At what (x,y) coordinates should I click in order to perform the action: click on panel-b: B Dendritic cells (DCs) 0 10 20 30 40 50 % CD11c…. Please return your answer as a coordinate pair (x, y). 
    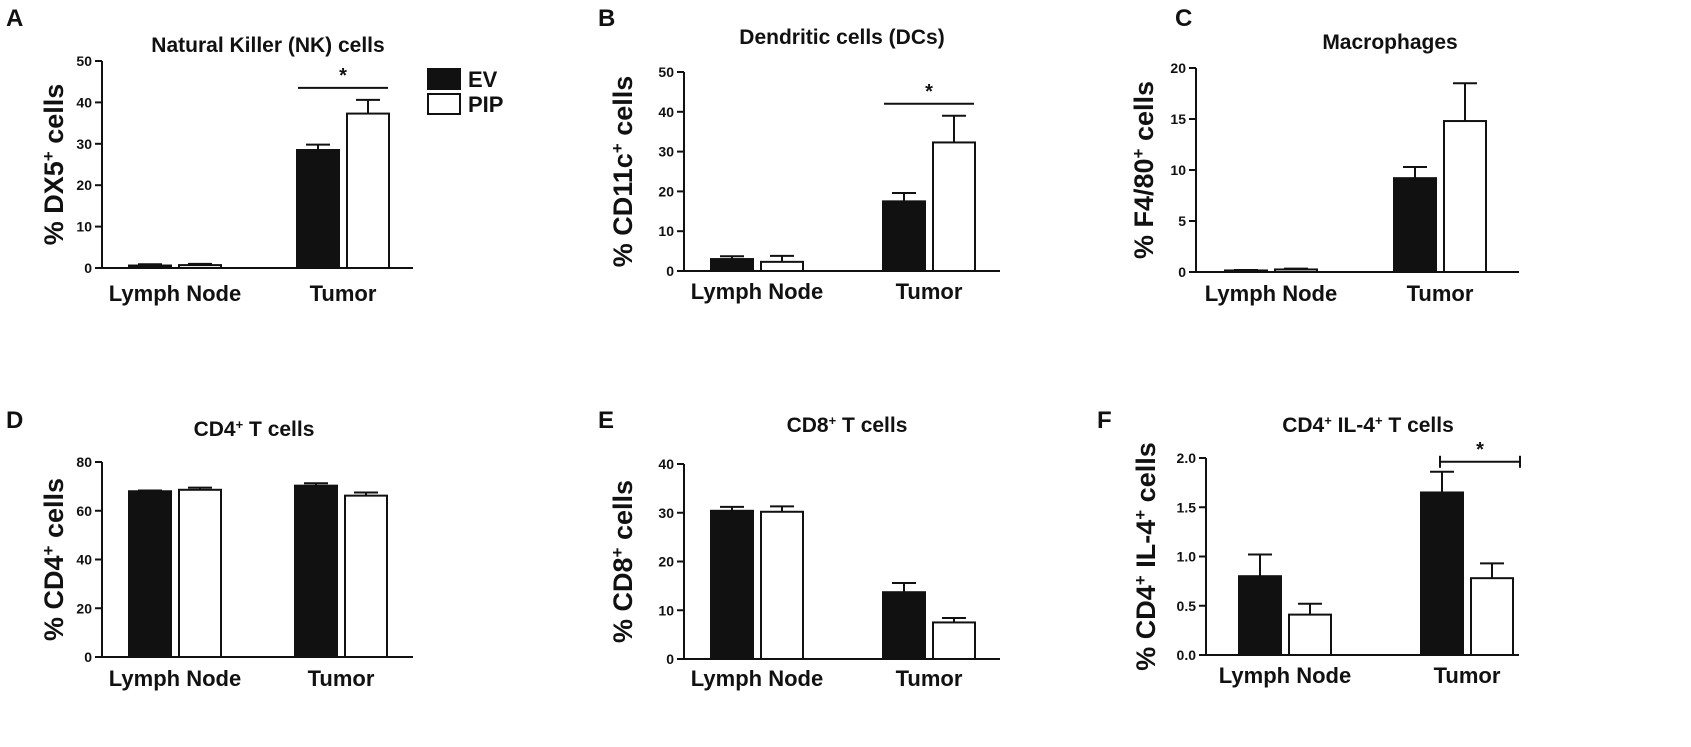
    Looking at the image, I should click on (799, 154).